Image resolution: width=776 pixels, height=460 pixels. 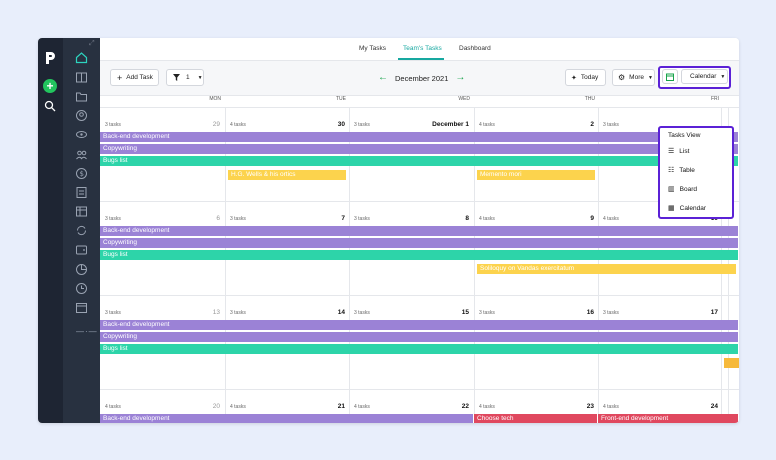 What do you see at coordinates (50, 230) in the screenshot?
I see `left-rail: +` at bounding box center [50, 230].